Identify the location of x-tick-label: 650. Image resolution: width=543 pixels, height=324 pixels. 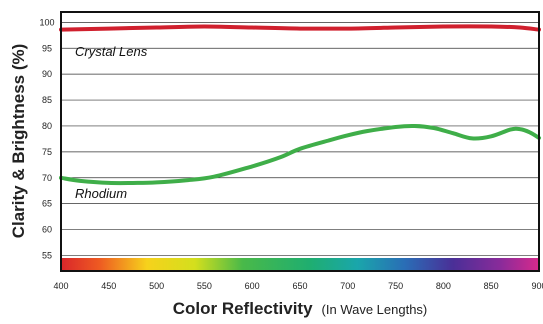
(299, 286).